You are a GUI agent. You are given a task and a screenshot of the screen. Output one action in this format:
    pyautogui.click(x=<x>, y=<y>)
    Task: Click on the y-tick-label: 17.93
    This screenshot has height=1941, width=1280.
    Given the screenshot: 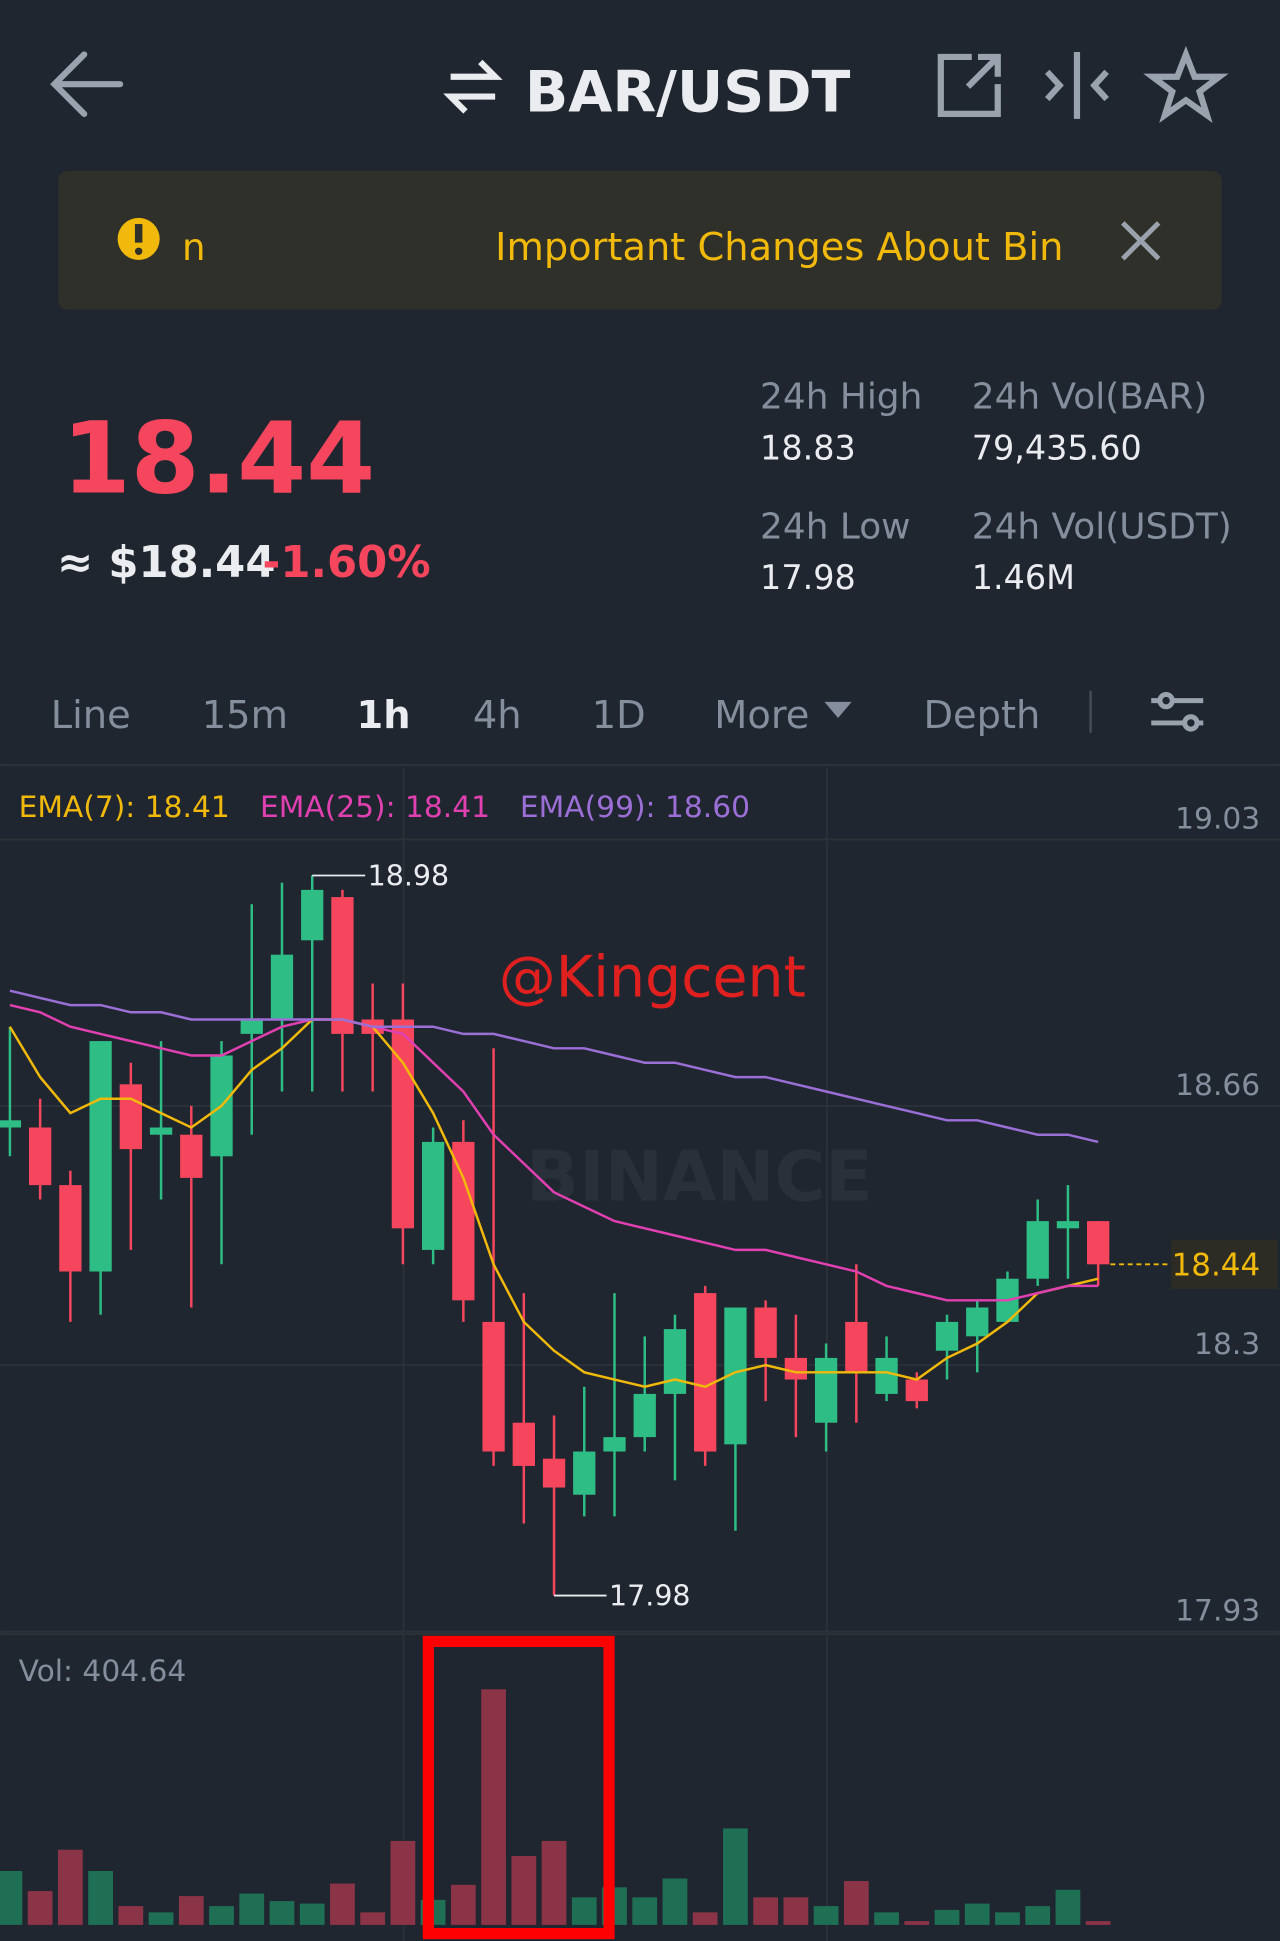 What is the action you would take?
    pyautogui.click(x=1217, y=1610)
    